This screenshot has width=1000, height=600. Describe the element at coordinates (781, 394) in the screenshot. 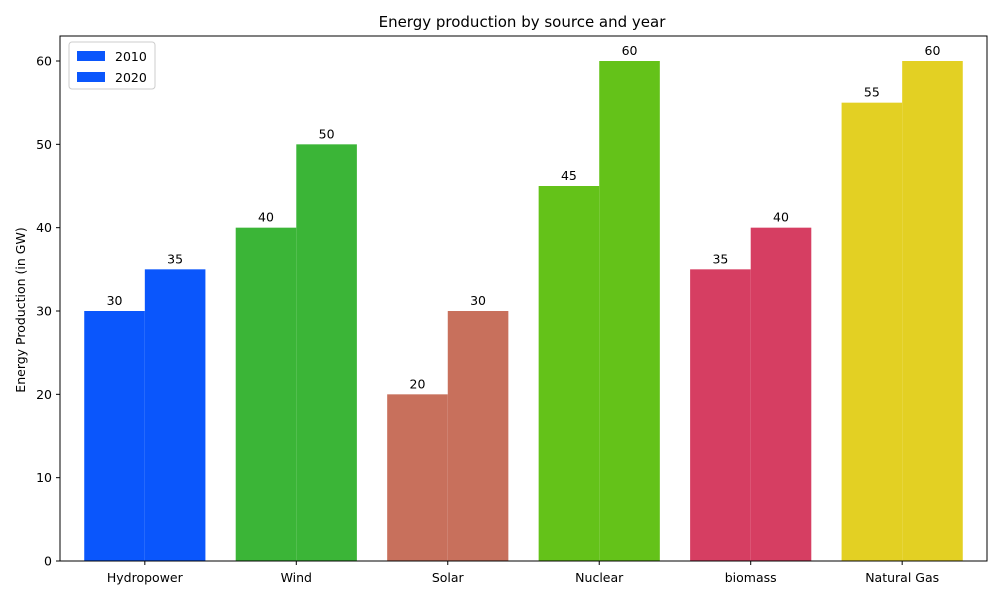

I see `bar-2020-biomass` at that location.